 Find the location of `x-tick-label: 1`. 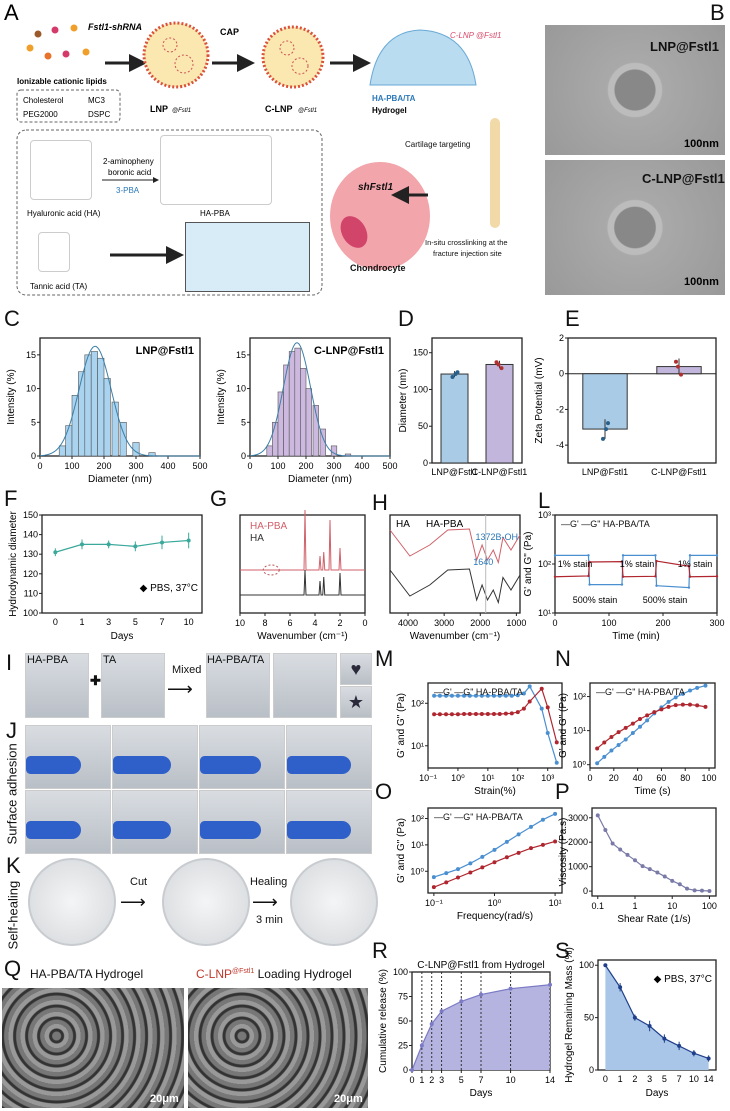

x-tick-label: 1 is located at coordinates (81, 622).